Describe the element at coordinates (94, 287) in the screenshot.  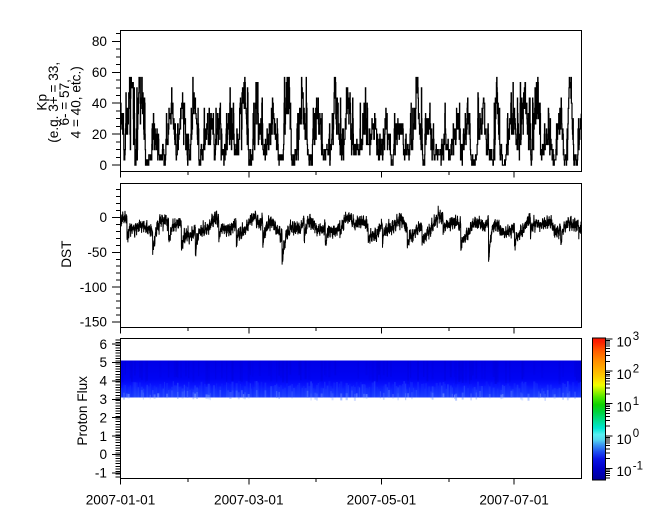
I see `svg-text: -100` at that location.